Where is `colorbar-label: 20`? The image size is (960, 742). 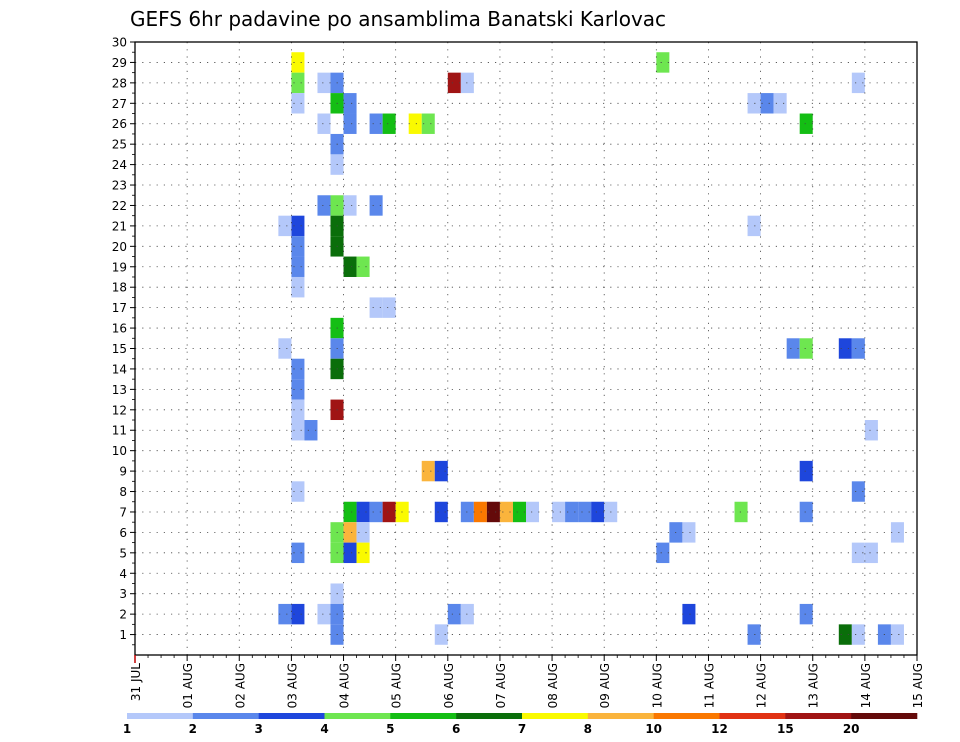 colorbar-label: 20 is located at coordinates (851, 729).